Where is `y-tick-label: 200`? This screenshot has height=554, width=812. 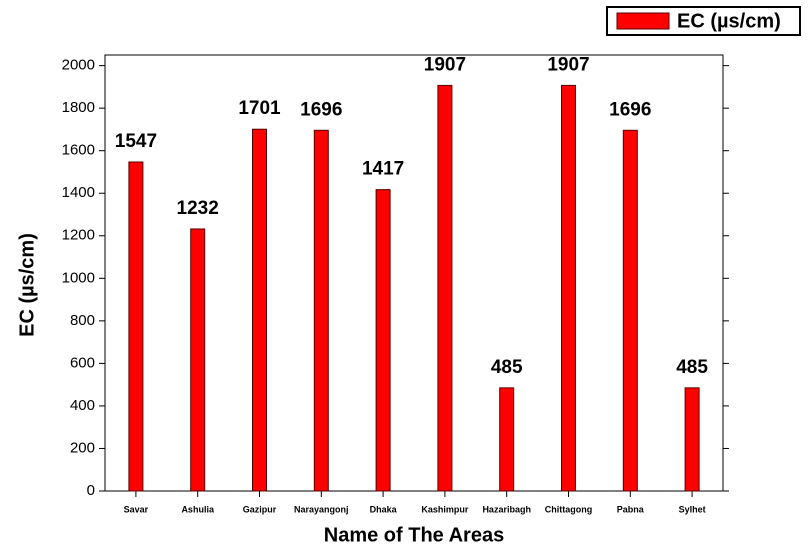
y-tick-label: 200 is located at coordinates (82, 447).